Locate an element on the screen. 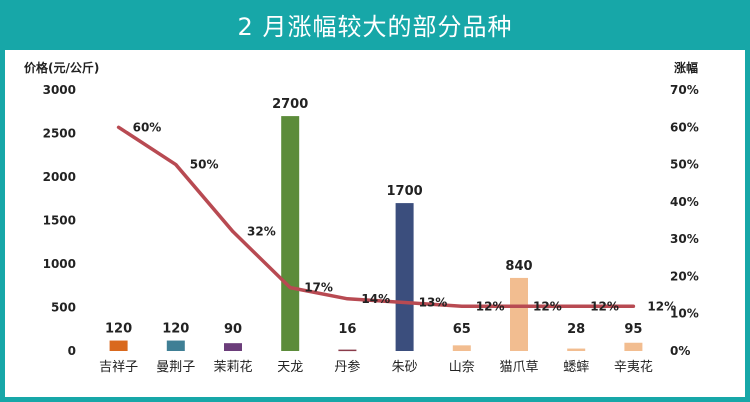 The height and width of the screenshot is (402, 750). bar-value-label: 90 is located at coordinates (233, 329).